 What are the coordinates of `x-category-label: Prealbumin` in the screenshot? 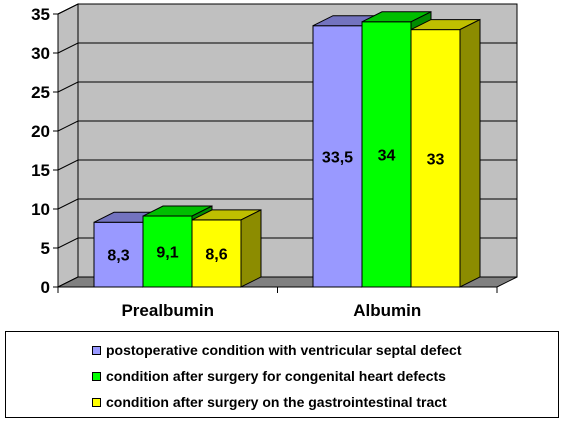 It's located at (167, 310).